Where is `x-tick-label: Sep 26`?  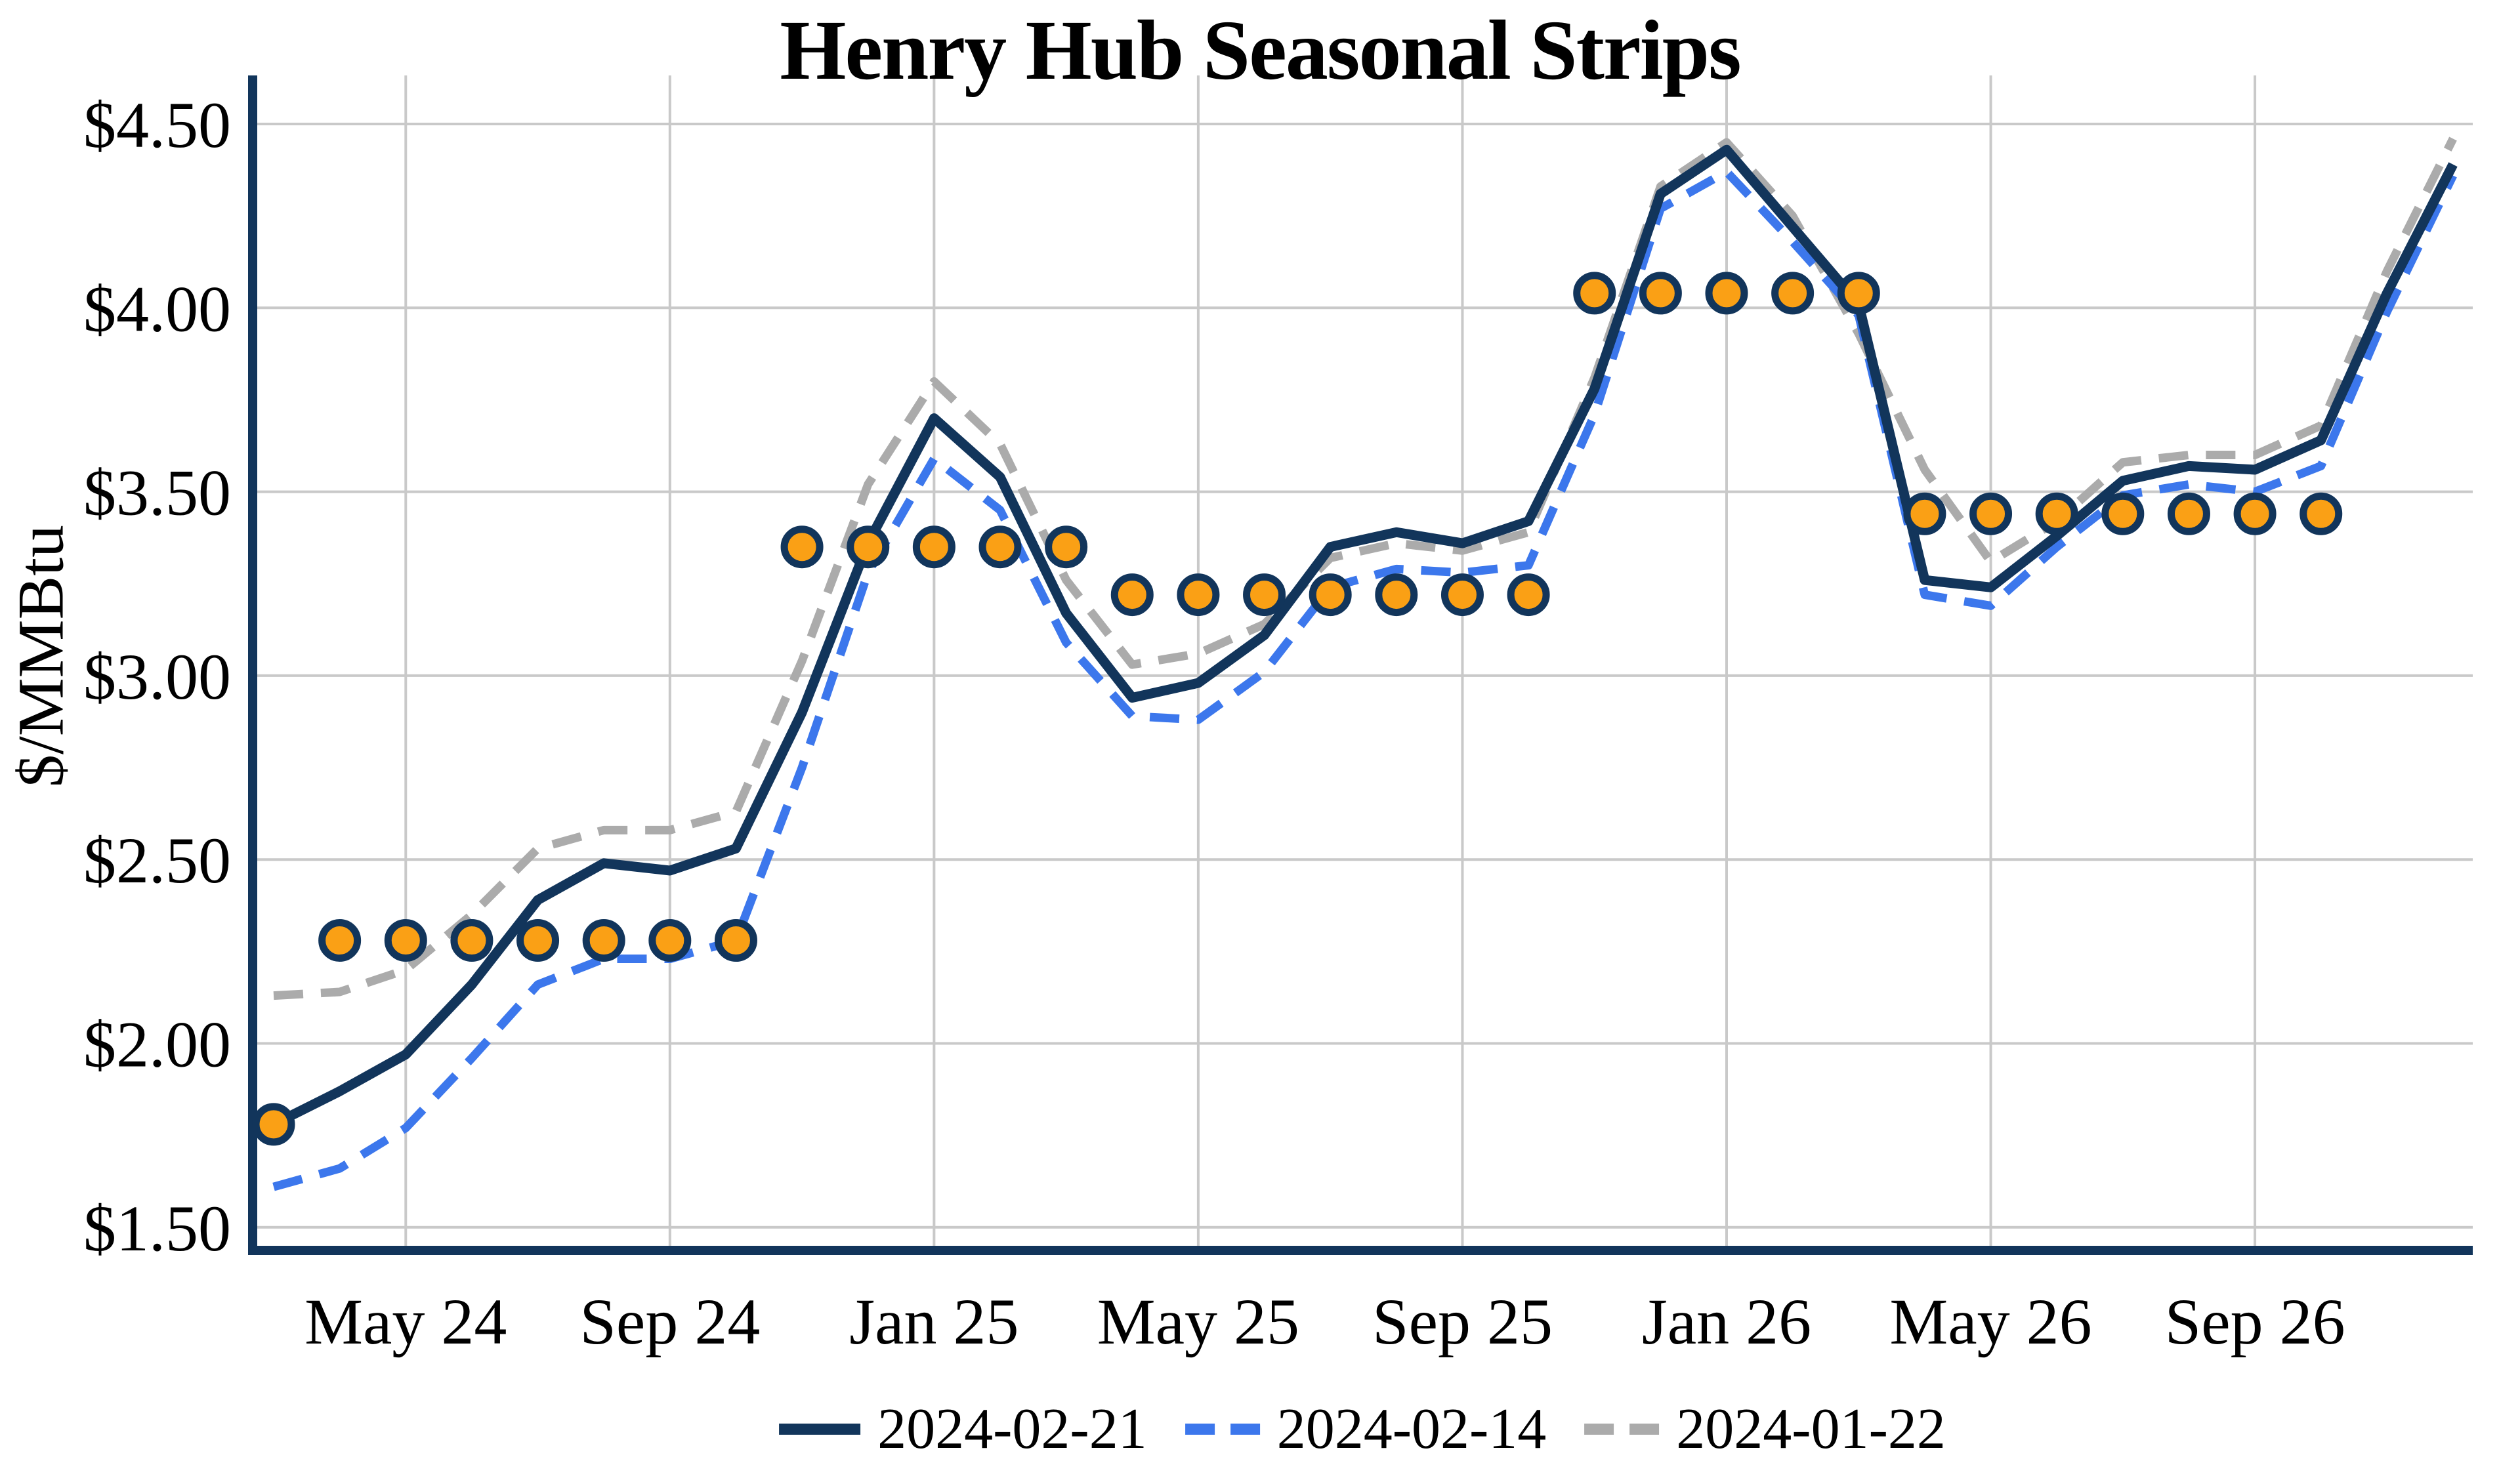
x-tick-label: Sep 26 is located at coordinates (2255, 1321).